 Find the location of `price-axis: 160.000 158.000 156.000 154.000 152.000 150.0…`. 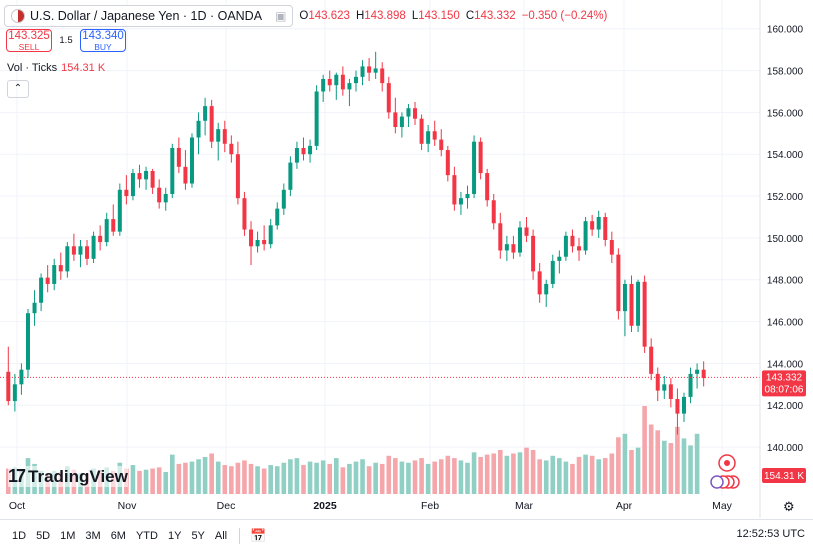

price-axis: 160.000 158.000 156.000 154.000 152.000 150.0… is located at coordinates (785, 239).